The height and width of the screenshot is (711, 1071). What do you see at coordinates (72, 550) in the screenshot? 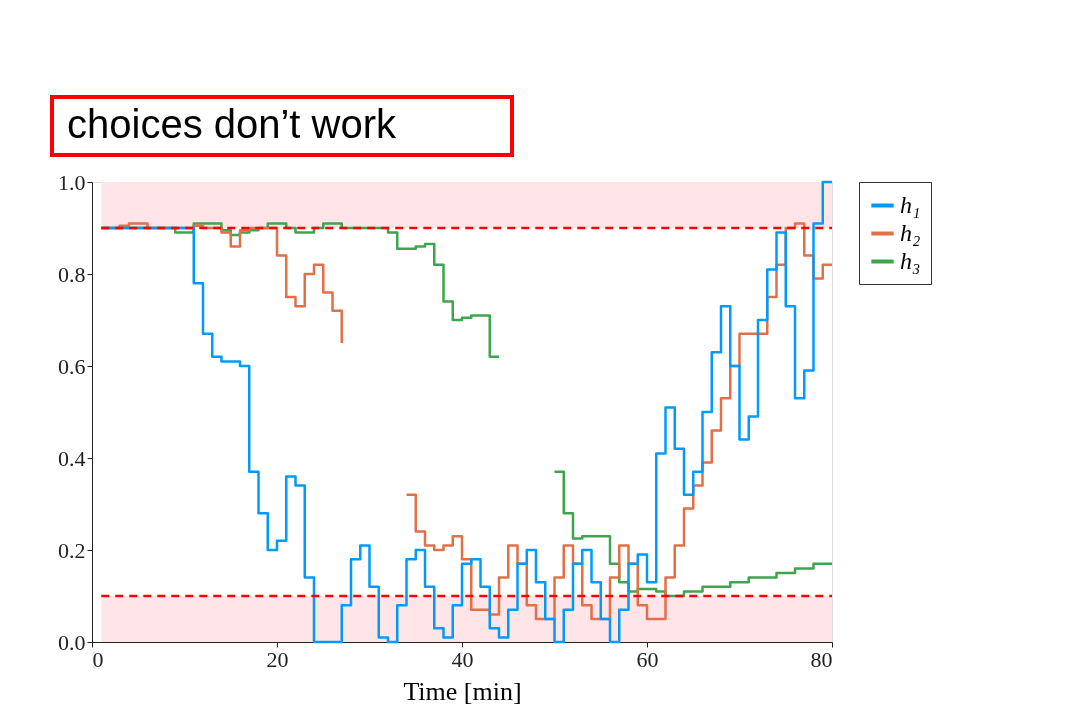
I see `y-tick-label: 0.2` at bounding box center [72, 550].